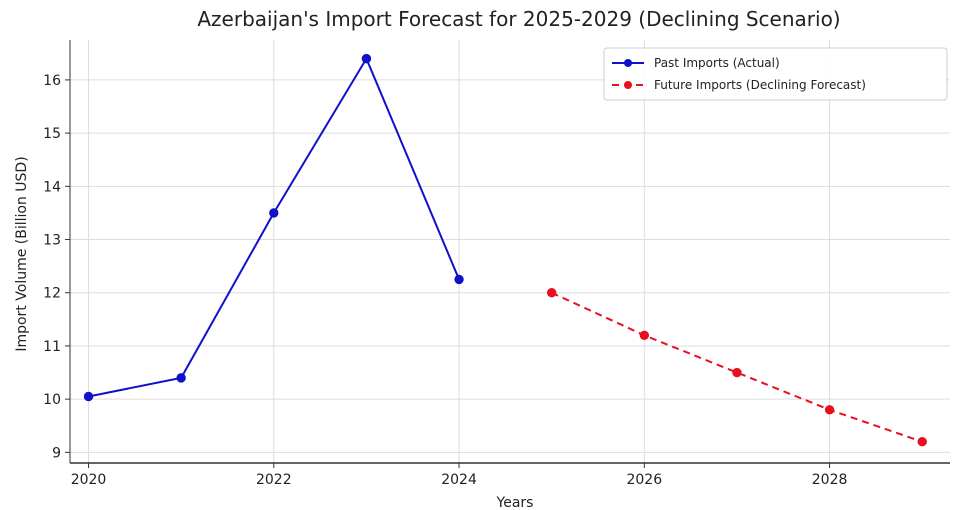 The image size is (954, 510). I want to click on y-axis-label: Import Volume (Billion USD), so click(22, 253).